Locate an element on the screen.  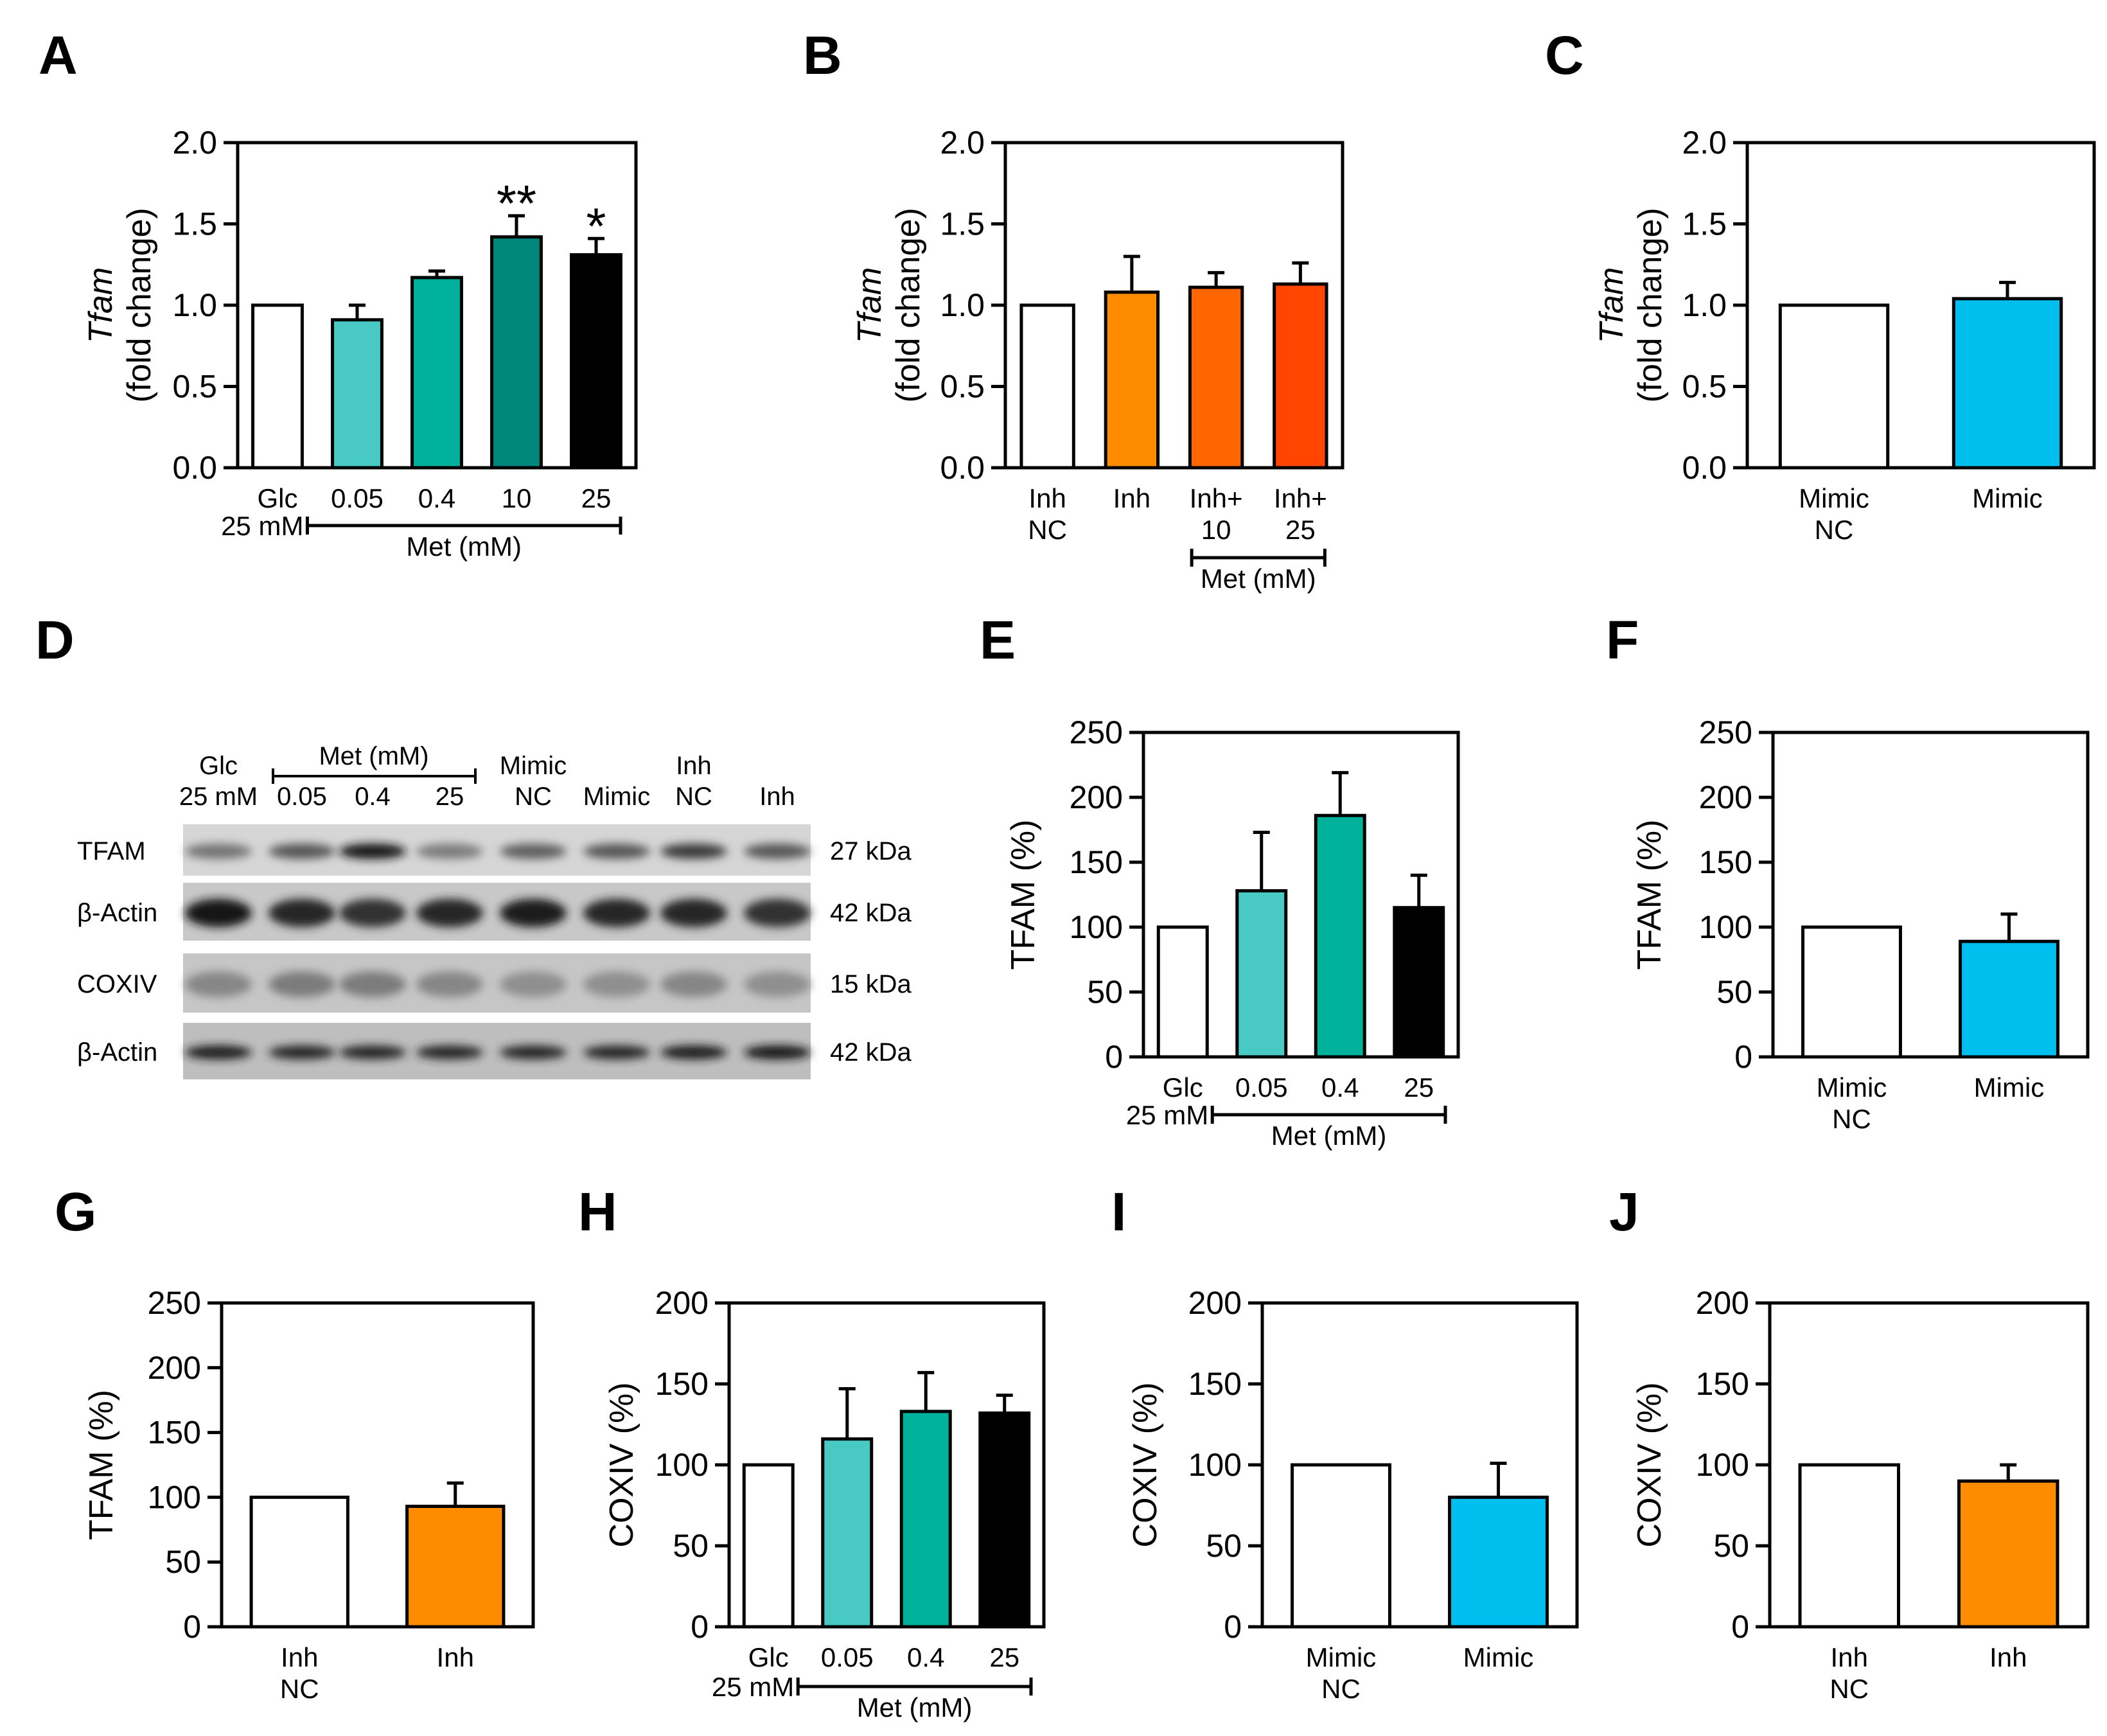
blot-lane-label: 25 is located at coordinates (450, 797).